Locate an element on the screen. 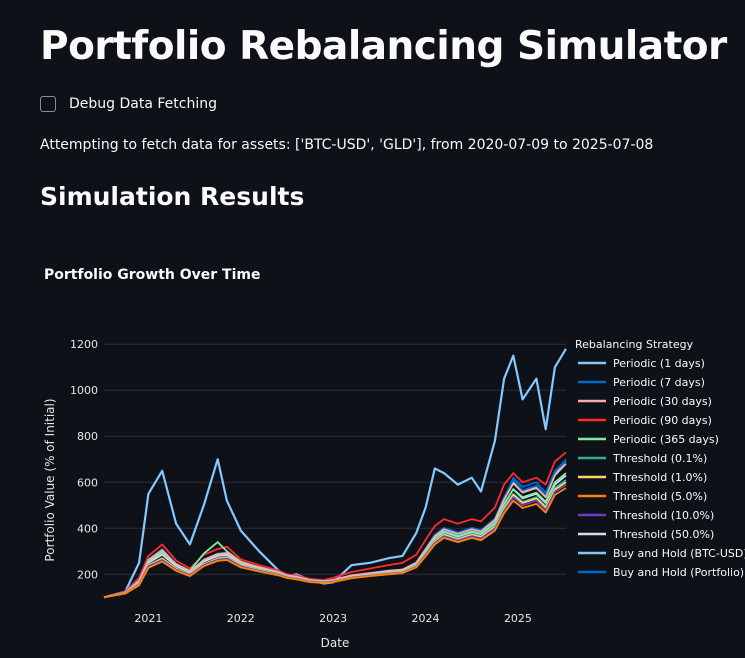 This screenshot has width=745, height=658. x-tick-label: 2022 is located at coordinates (241, 618).